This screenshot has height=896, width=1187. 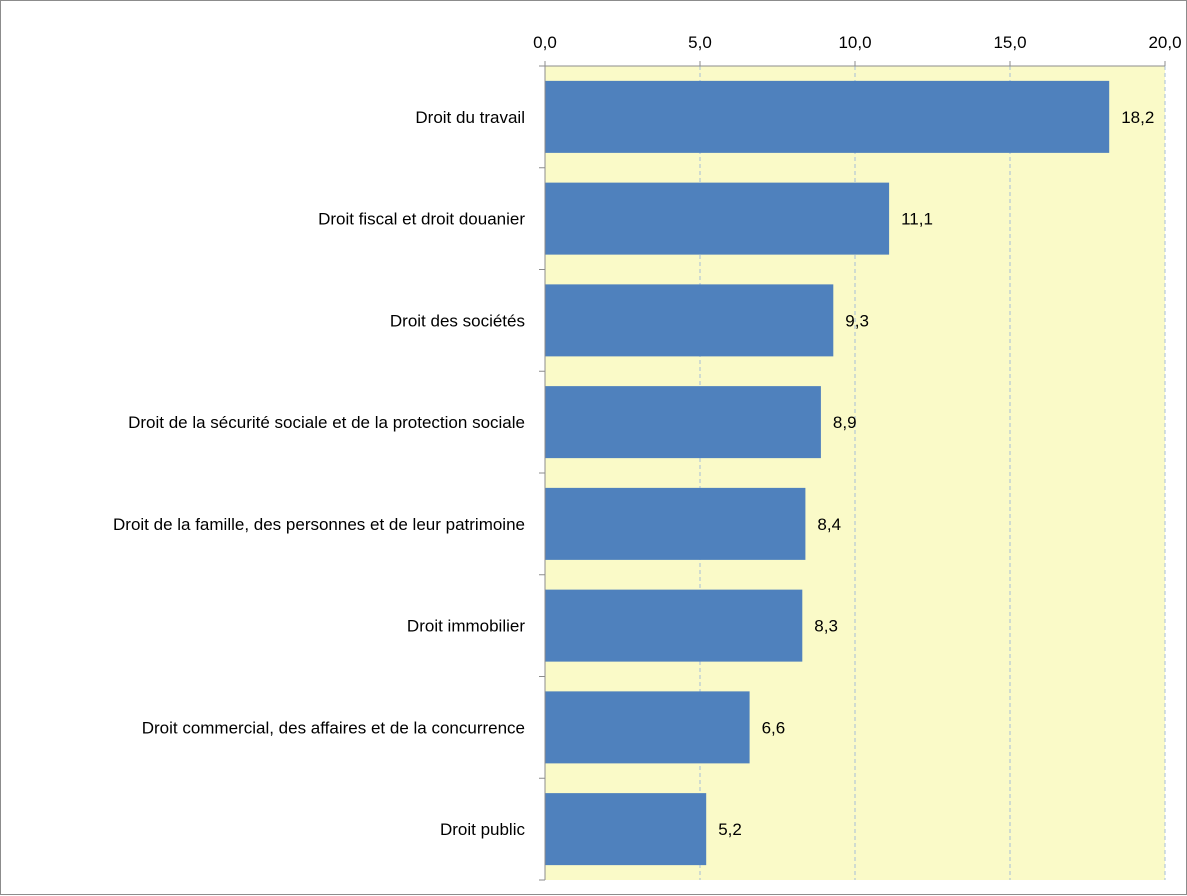 I want to click on x-tick-label-2: 10,0, so click(x=854, y=42).